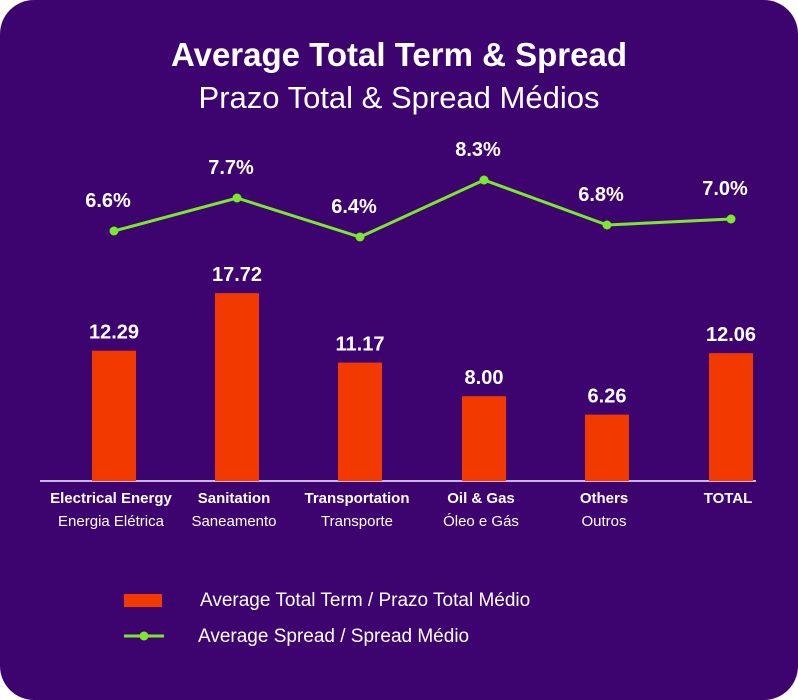 The image size is (798, 700). Describe the element at coordinates (603, 521) in the screenshot. I see `category-sublabel-4: Outros` at that location.